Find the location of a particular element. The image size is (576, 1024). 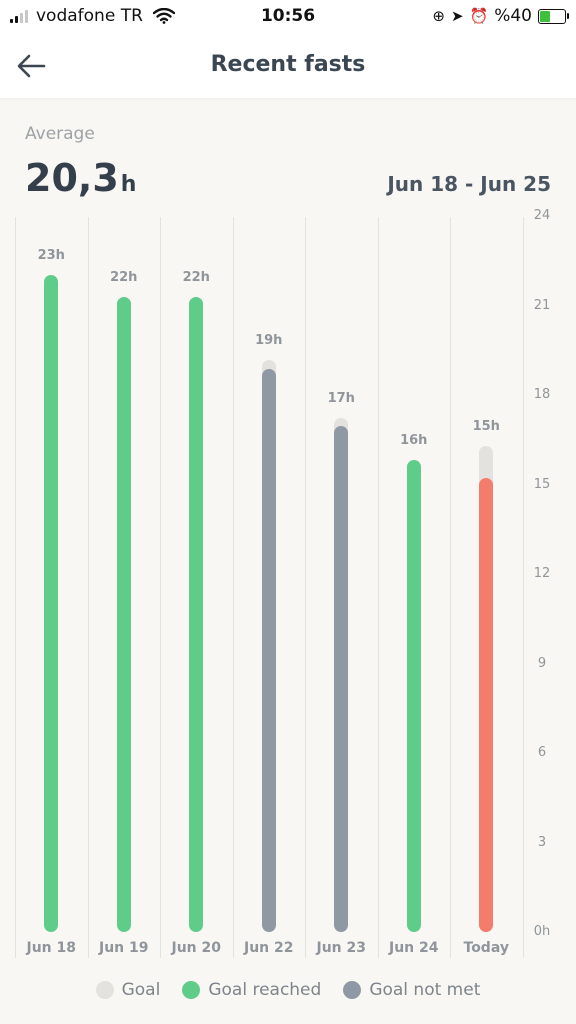

carrier-area: vodafone TR is located at coordinates (92, 16).